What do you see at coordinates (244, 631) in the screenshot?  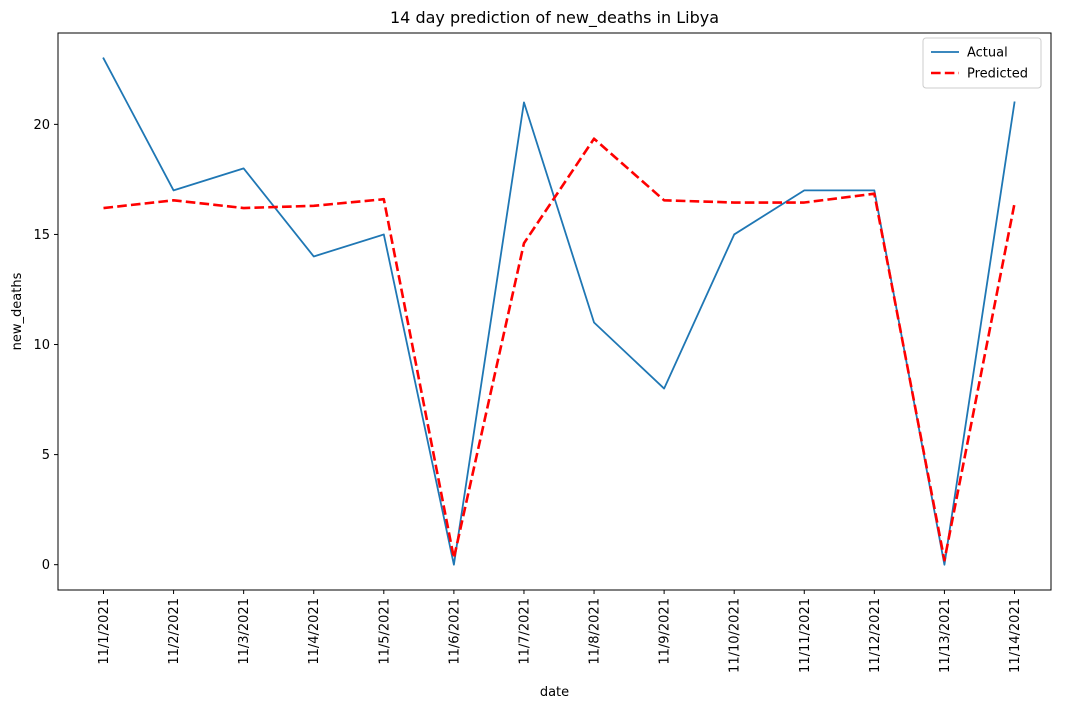 I see `x-tick-label: 11/3/2021` at bounding box center [244, 631].